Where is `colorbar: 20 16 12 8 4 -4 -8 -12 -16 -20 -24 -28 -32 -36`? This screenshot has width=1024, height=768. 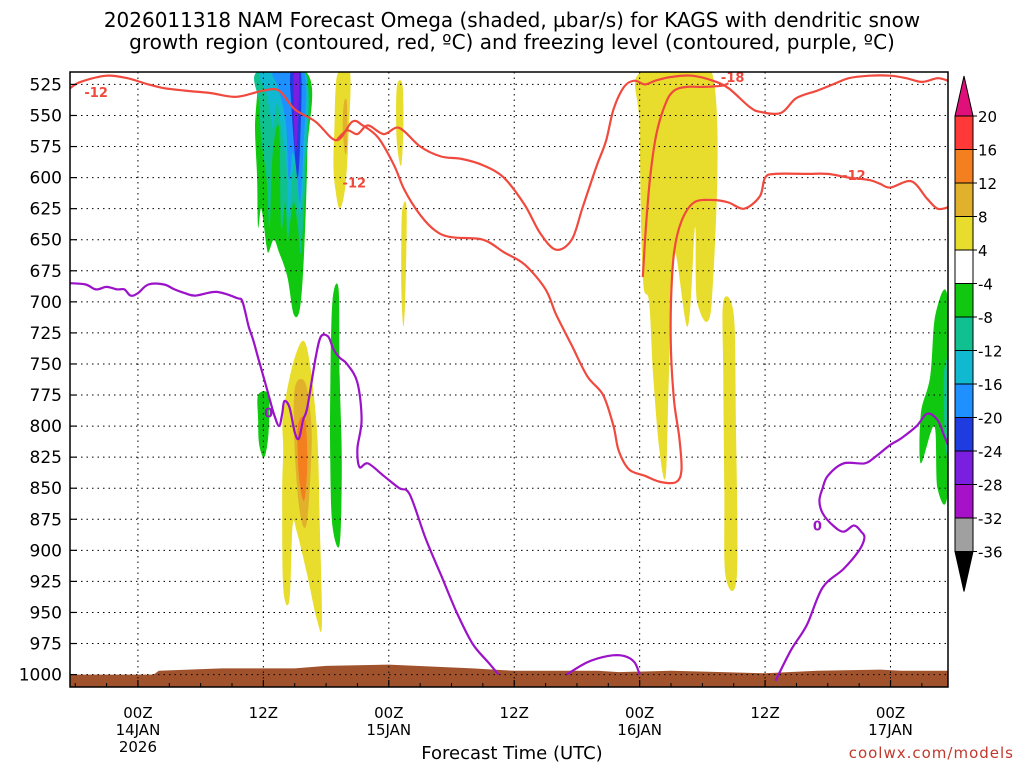
colorbar: 20 16 12 8 4 -4 -8 -12 -16 -20 -24 -28 -32 -36 is located at coordinates (978, 333).